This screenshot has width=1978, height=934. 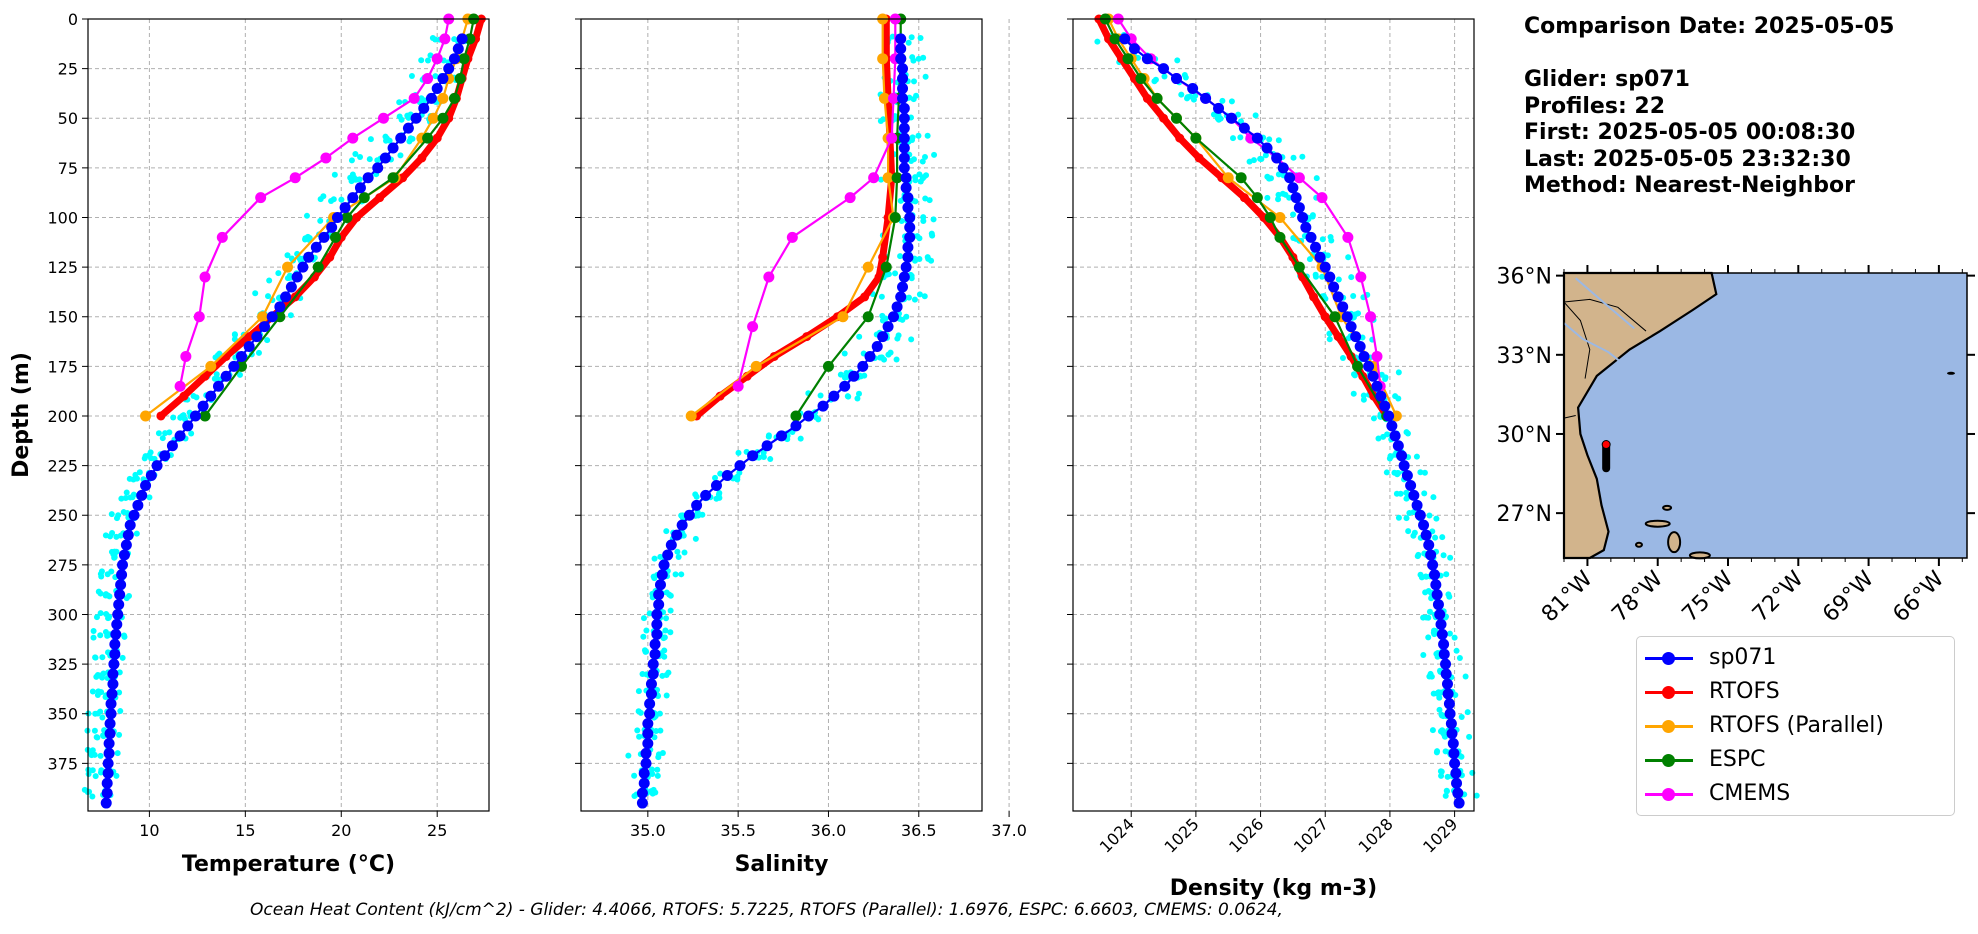 What do you see at coordinates (1709, 54) in the screenshot?
I see `info-spacer` at bounding box center [1709, 54].